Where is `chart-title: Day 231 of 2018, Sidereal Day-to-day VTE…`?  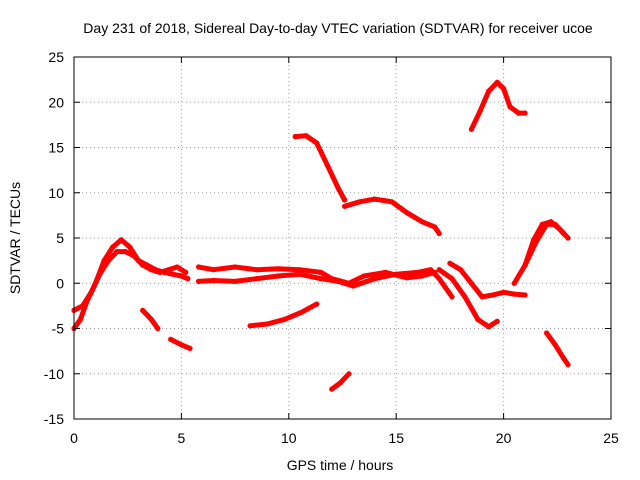
chart-title: Day 231 of 2018, Sidereal Day-to-day VTE… is located at coordinates (338, 28).